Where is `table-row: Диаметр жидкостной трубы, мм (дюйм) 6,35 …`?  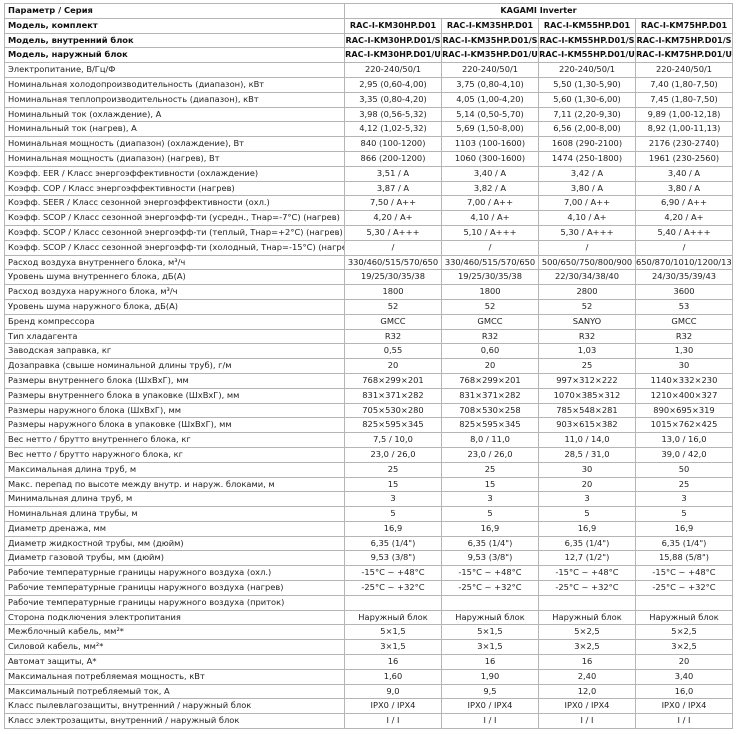 table-row: Диаметр жидкостной трубы, мм (дюйм) 6,35 … is located at coordinates (369, 543).